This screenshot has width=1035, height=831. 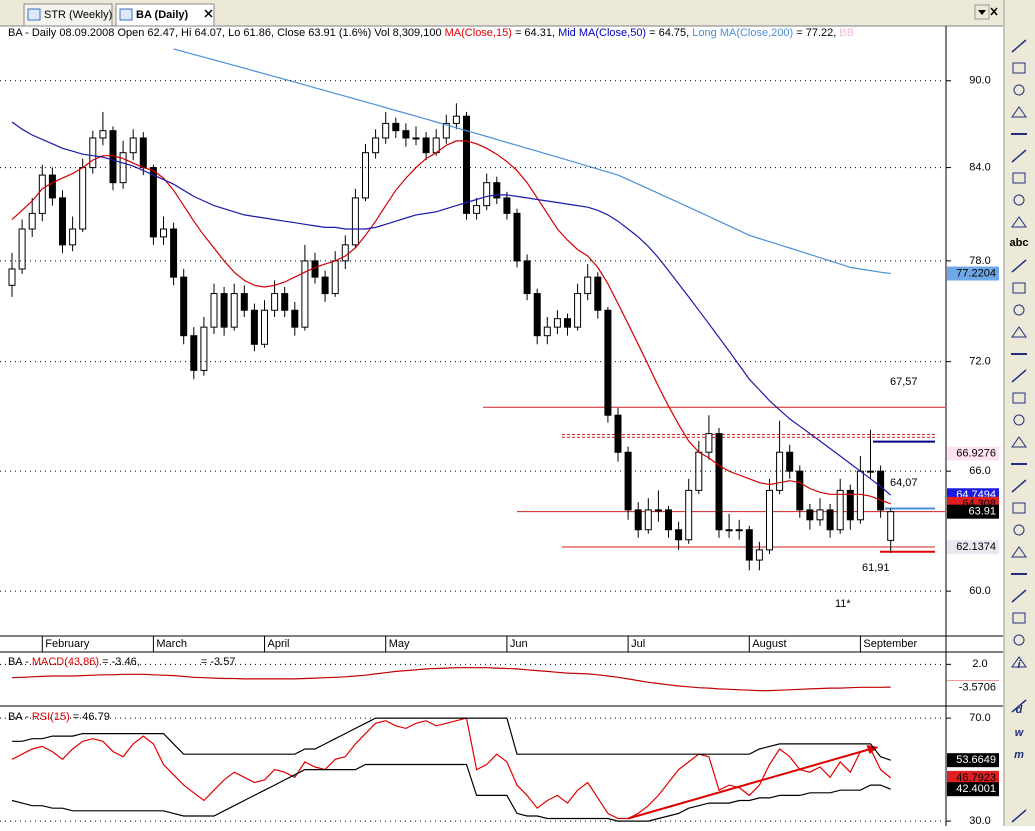 What do you see at coordinates (994, 11) in the screenshot?
I see `close-window-icon` at bounding box center [994, 11].